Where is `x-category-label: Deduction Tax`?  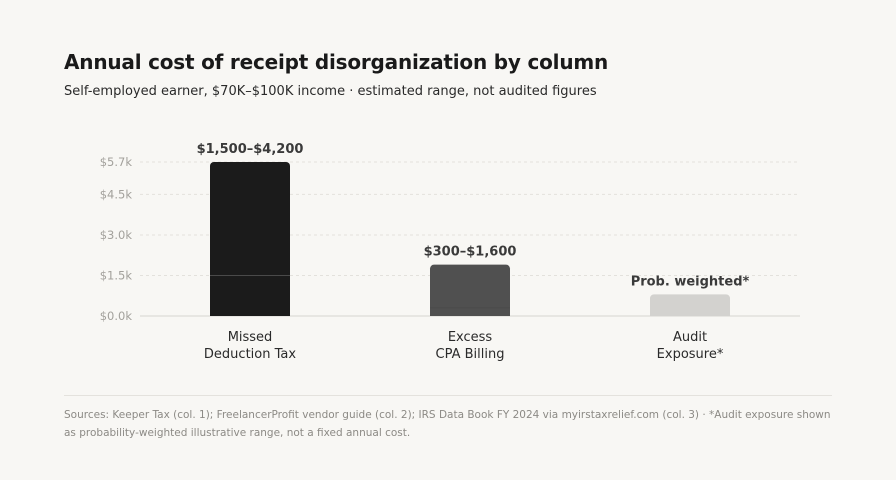
x-category-label: Deduction Tax is located at coordinates (250, 354).